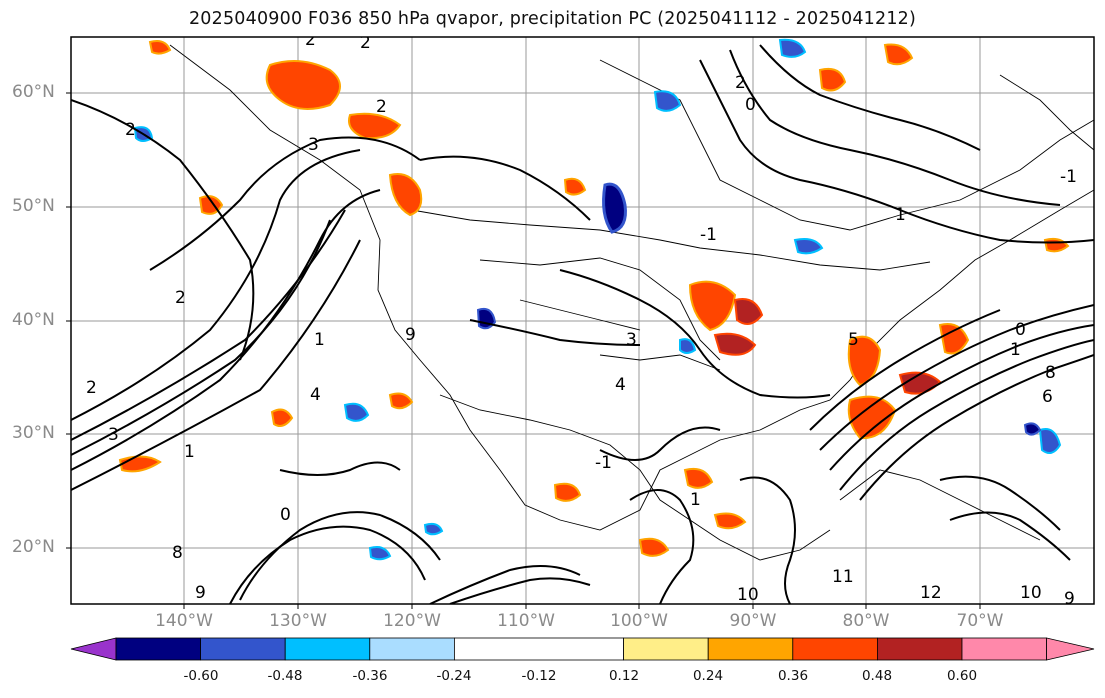  Describe the element at coordinates (33, 433) in the screenshot. I see `lat-label: 30°N` at that location.